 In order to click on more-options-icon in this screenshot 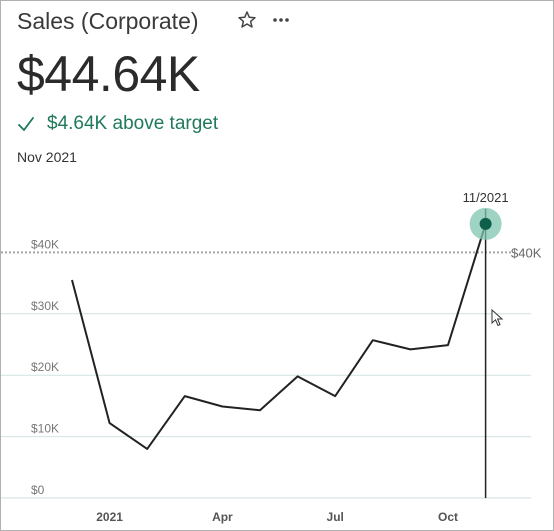, I will do `click(281, 20)`.